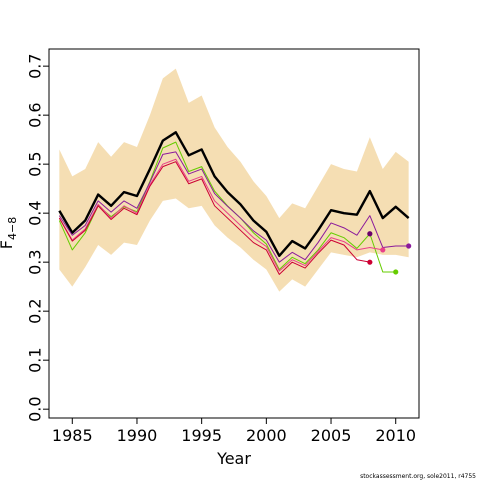  Describe the element at coordinates (12, 228) in the screenshot. I see `y-axis-title-subscript: 4−8` at that location.